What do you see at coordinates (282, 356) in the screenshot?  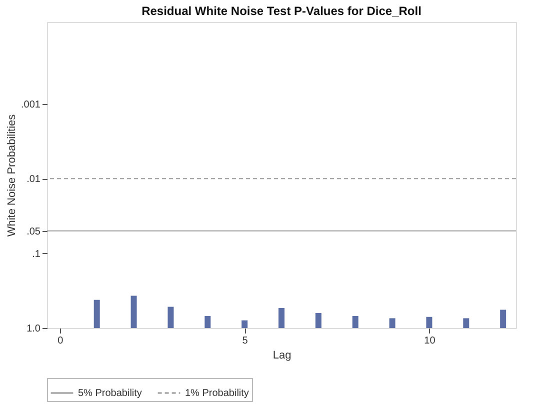 I see `x-axis-title: Lag` at bounding box center [282, 356].